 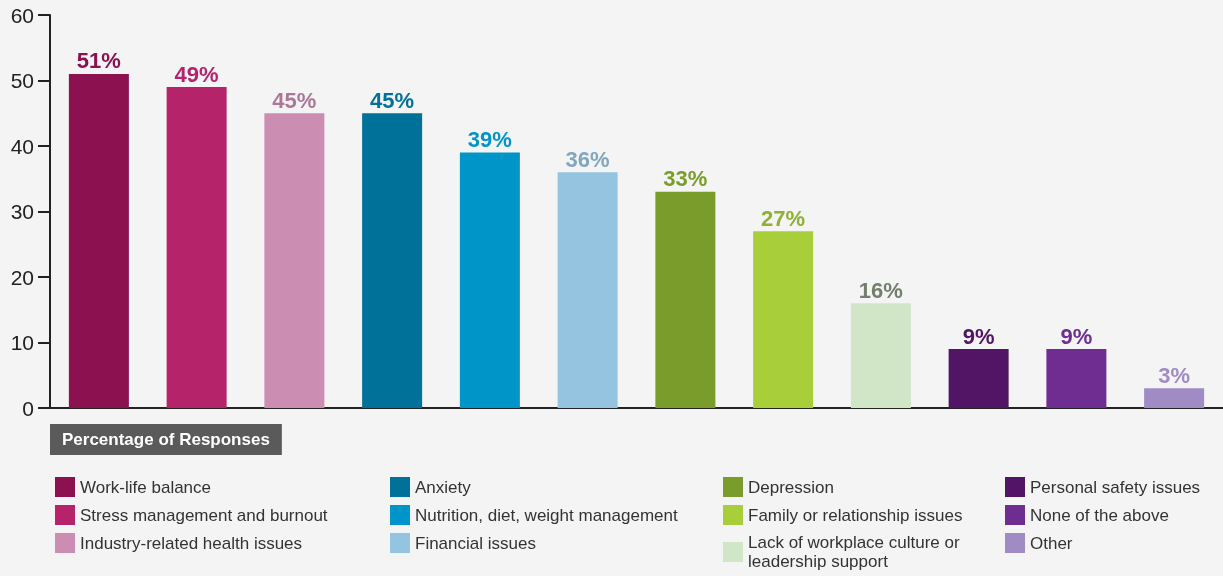 I want to click on legend-title: Percentage of Responses, so click(x=166, y=439).